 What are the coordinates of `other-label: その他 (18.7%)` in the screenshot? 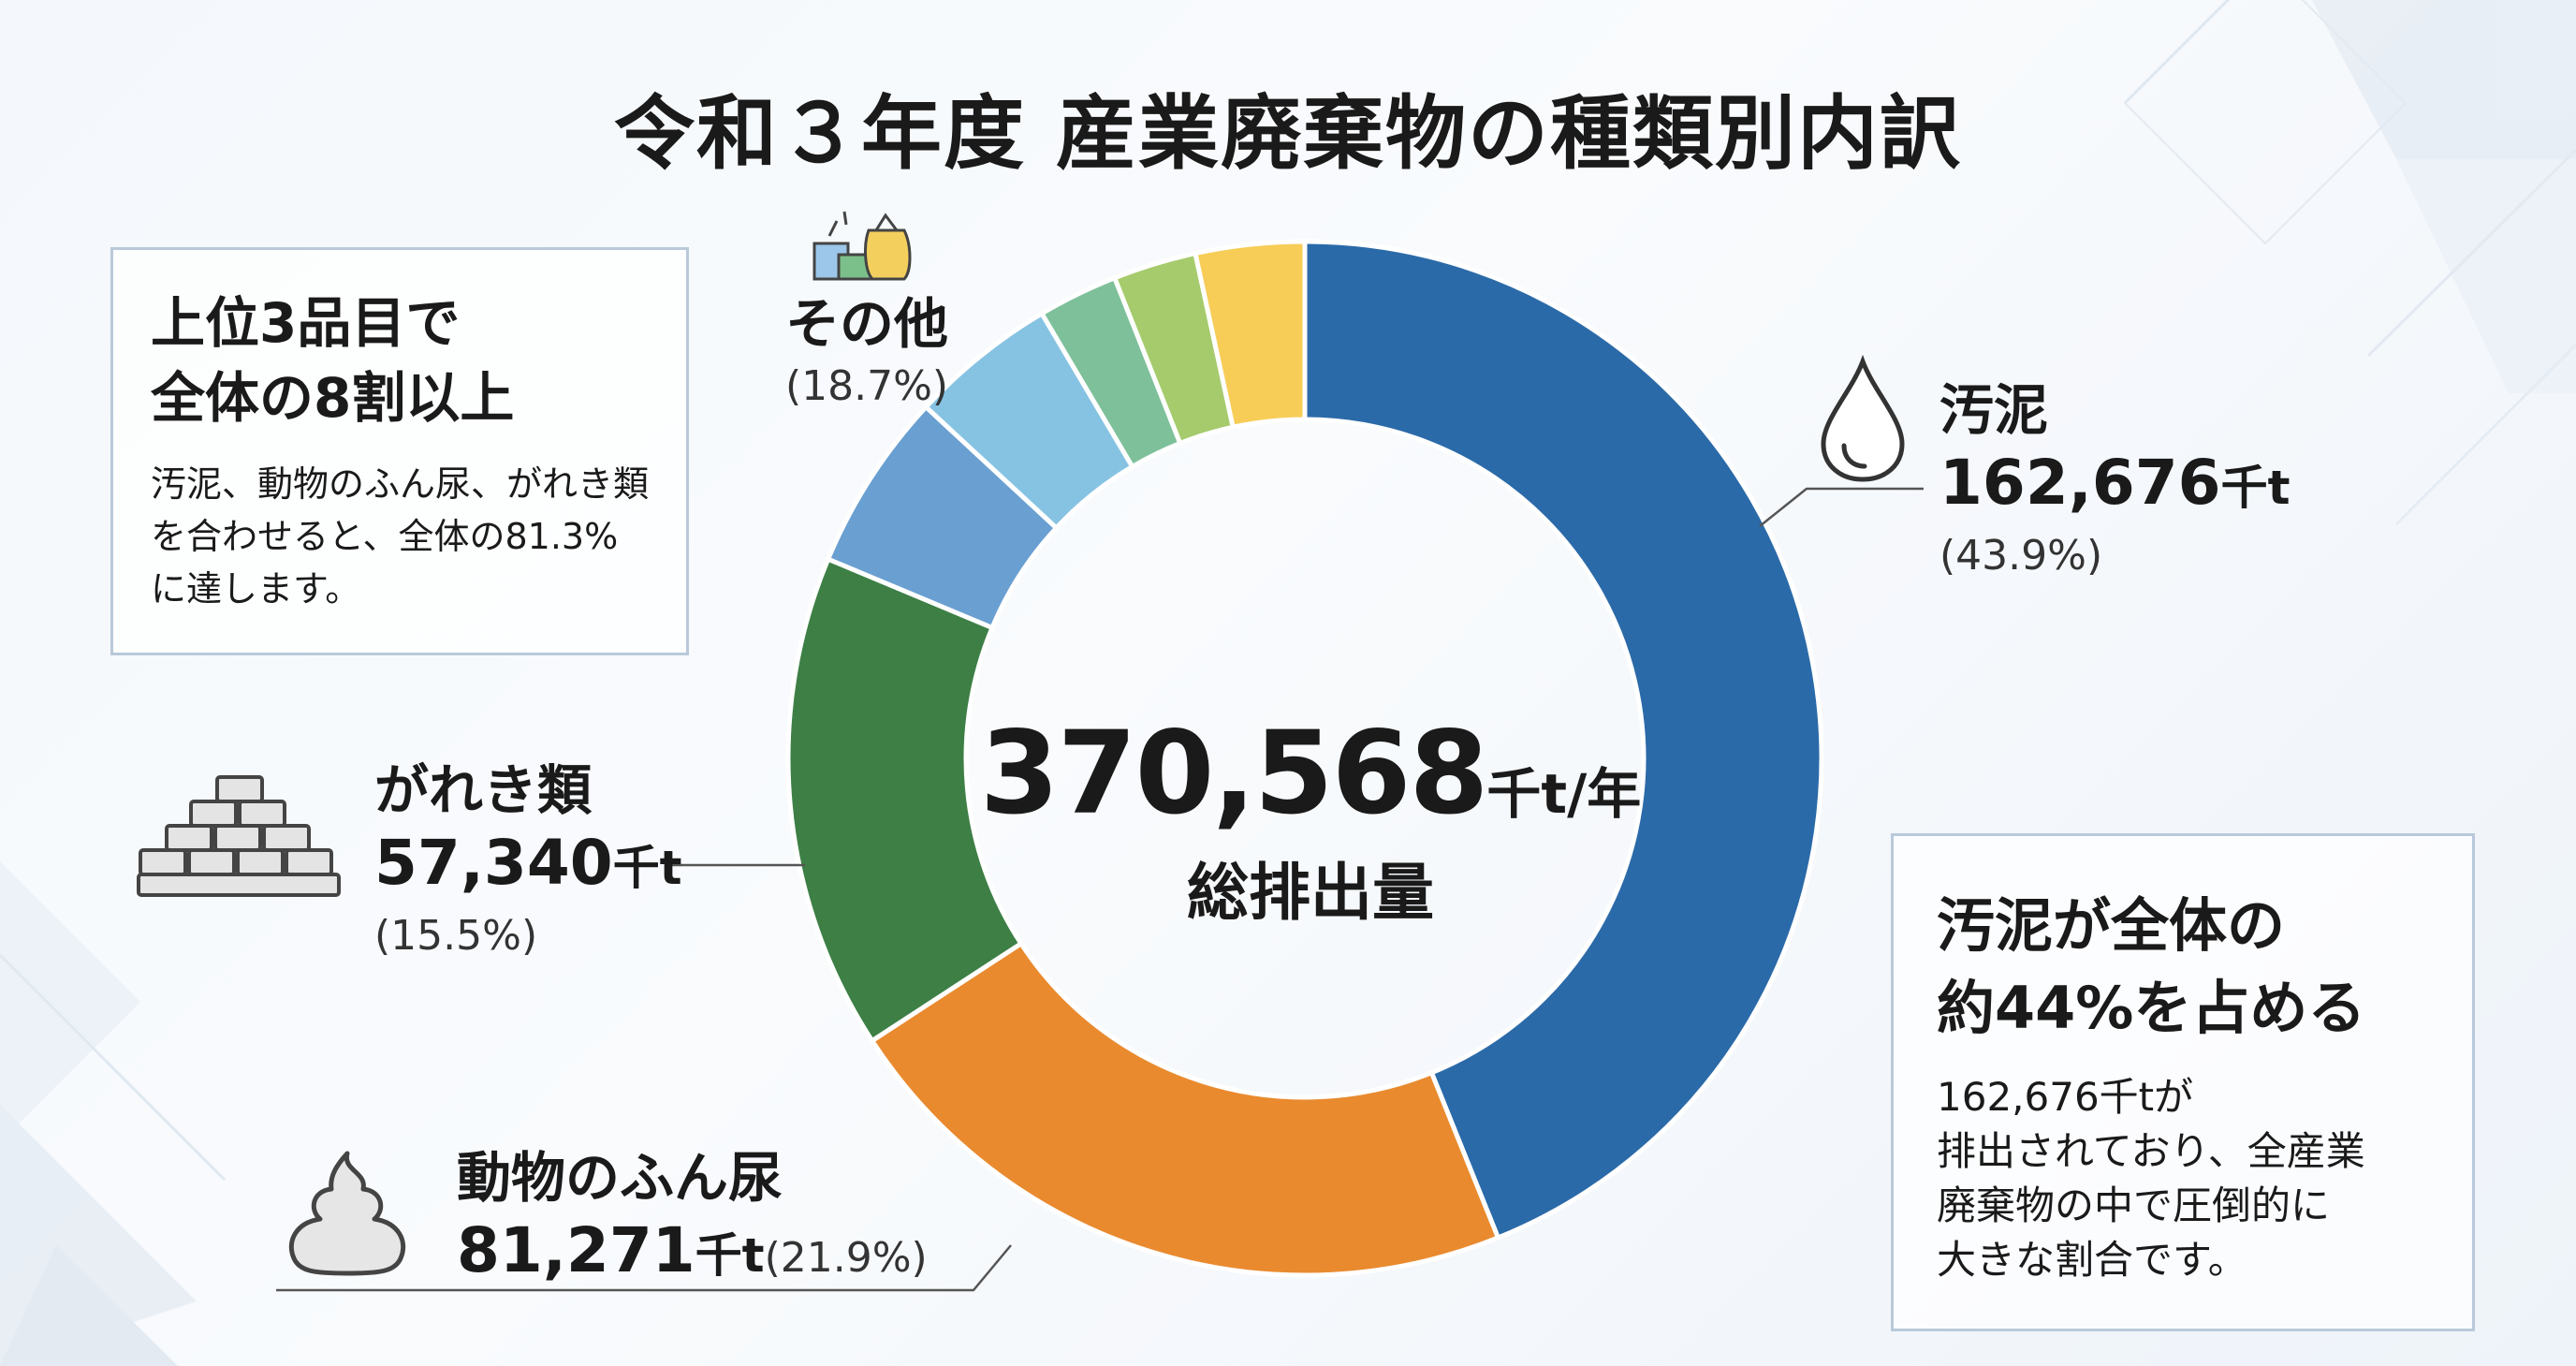 It's located at (867, 353).